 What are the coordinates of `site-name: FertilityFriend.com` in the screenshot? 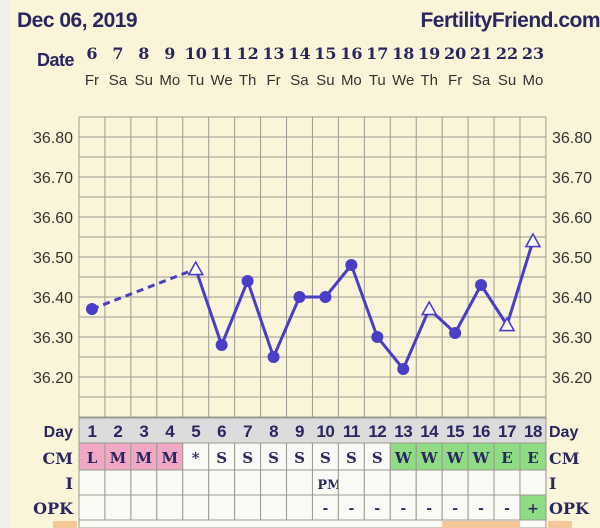 It's located at (510, 20).